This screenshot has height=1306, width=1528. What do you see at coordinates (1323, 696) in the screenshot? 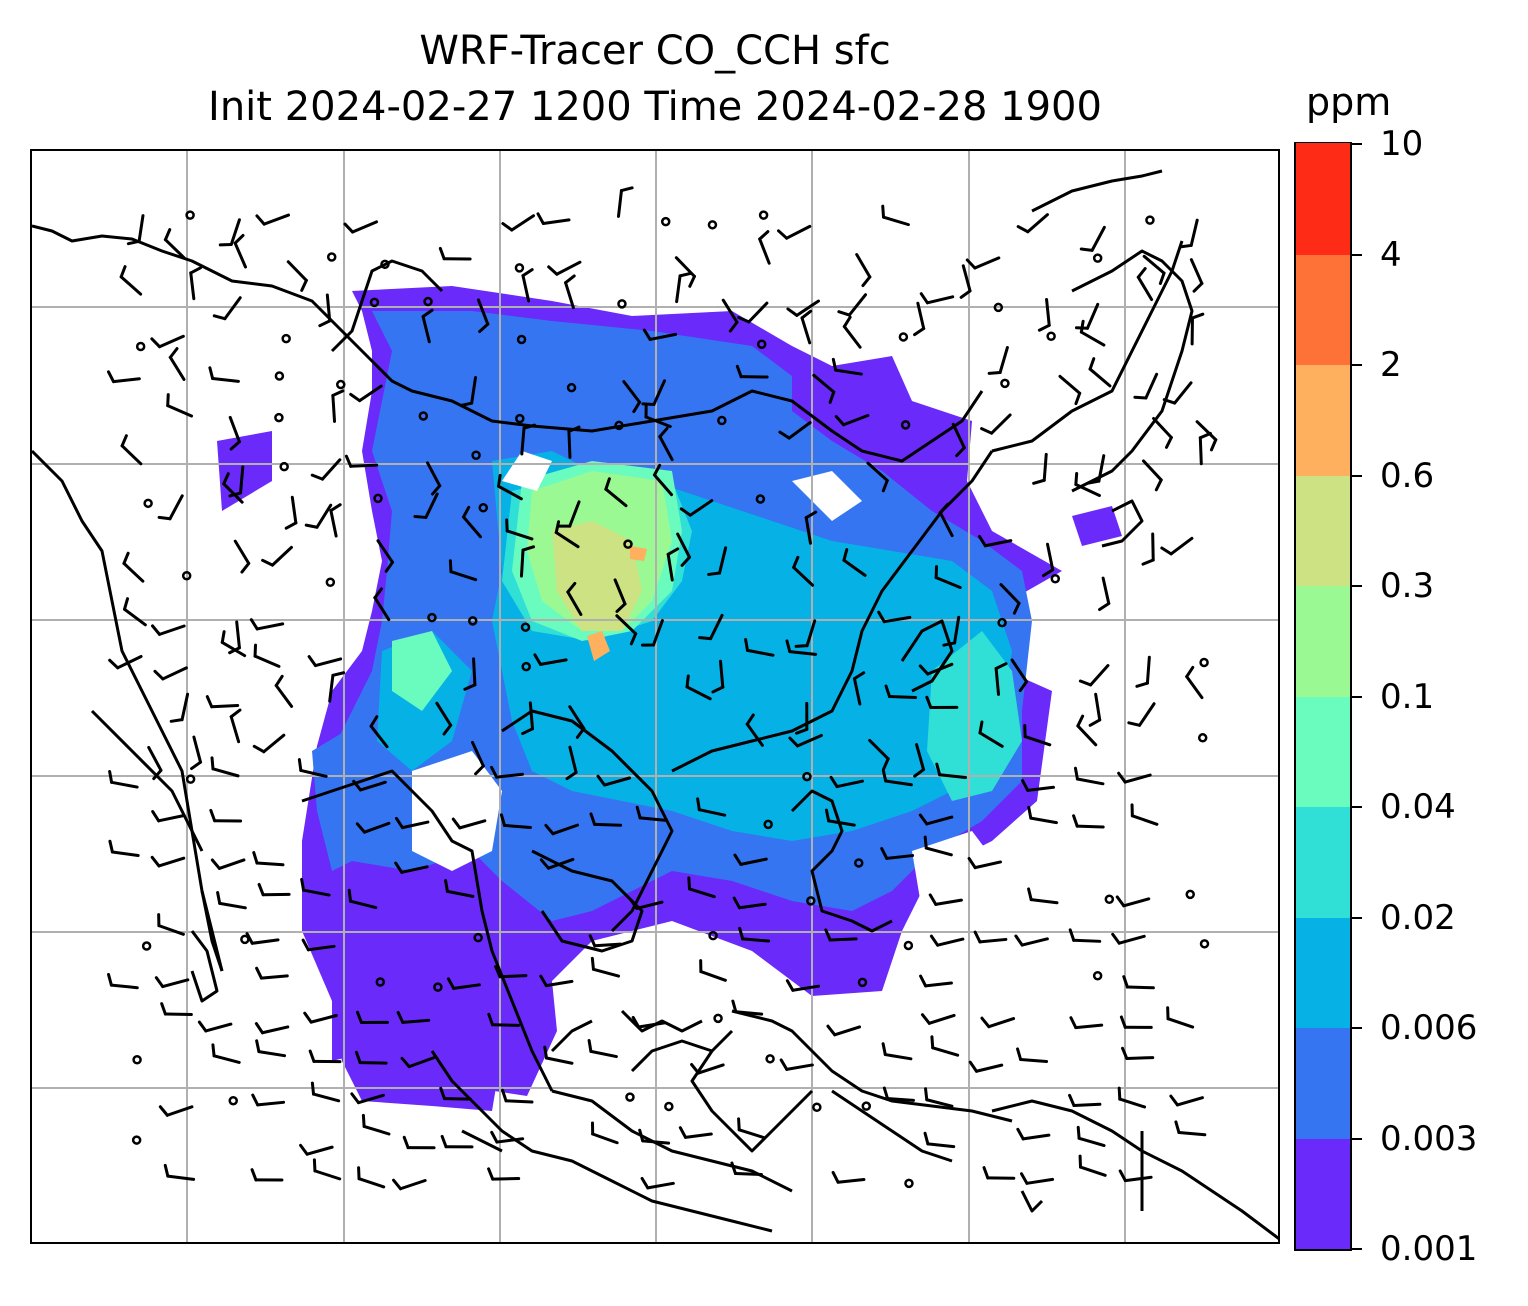
I see `colorbar` at bounding box center [1323, 696].